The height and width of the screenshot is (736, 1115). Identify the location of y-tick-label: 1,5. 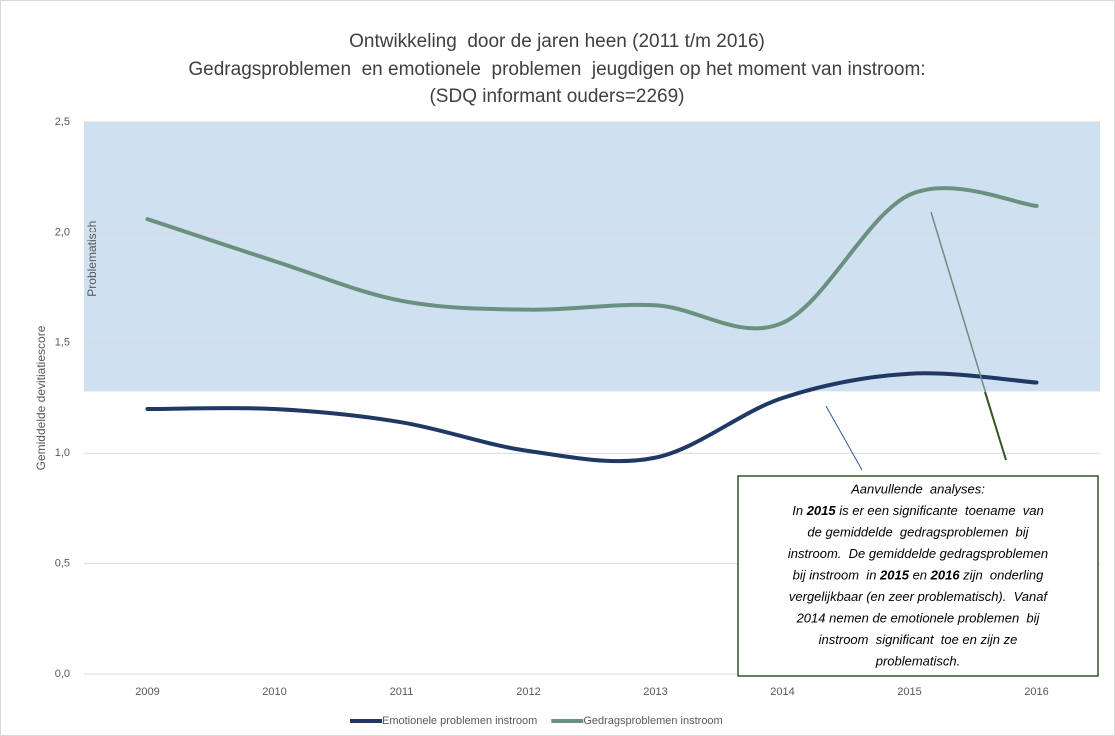
(62, 343).